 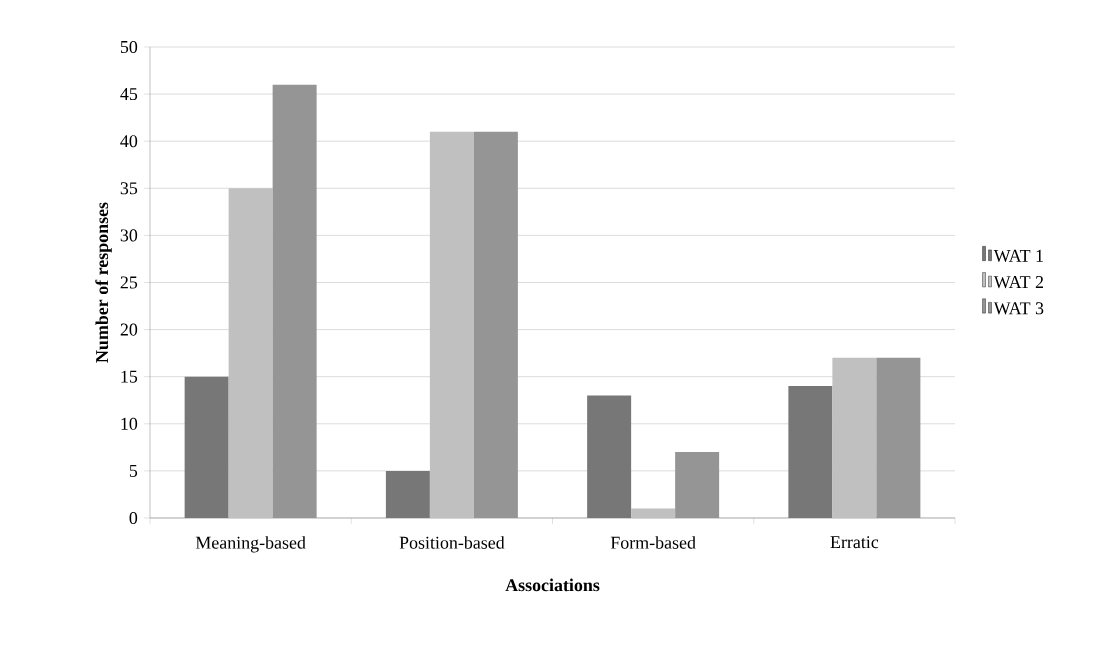 What do you see at coordinates (133, 518) in the screenshot?
I see `y-tick-label: 0` at bounding box center [133, 518].